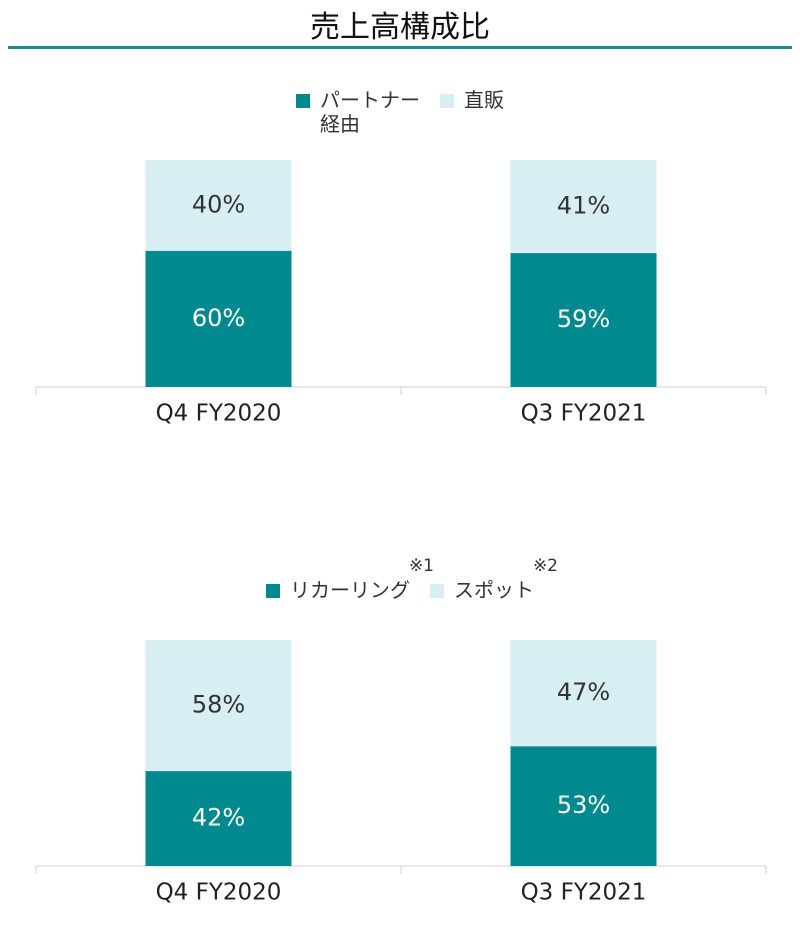 The image size is (800, 929). I want to click on data-label: 42%, so click(218, 818).